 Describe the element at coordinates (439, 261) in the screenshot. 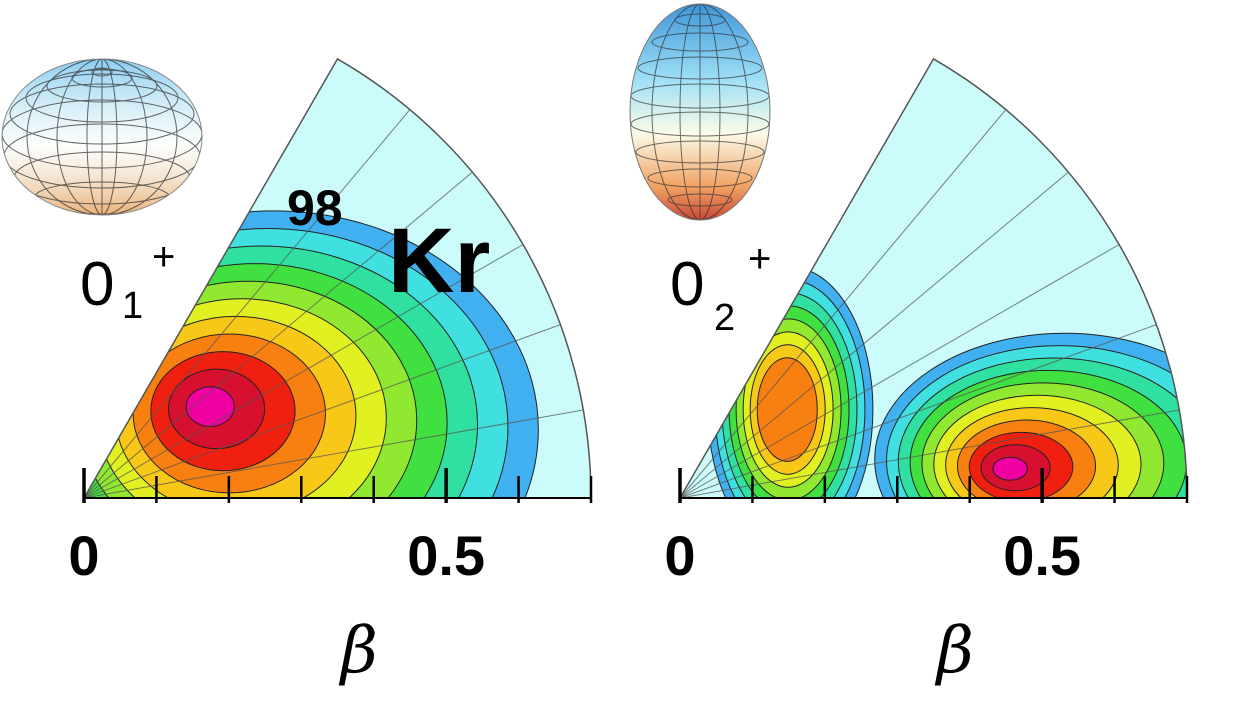

I see `element-symbol: Kr` at that location.